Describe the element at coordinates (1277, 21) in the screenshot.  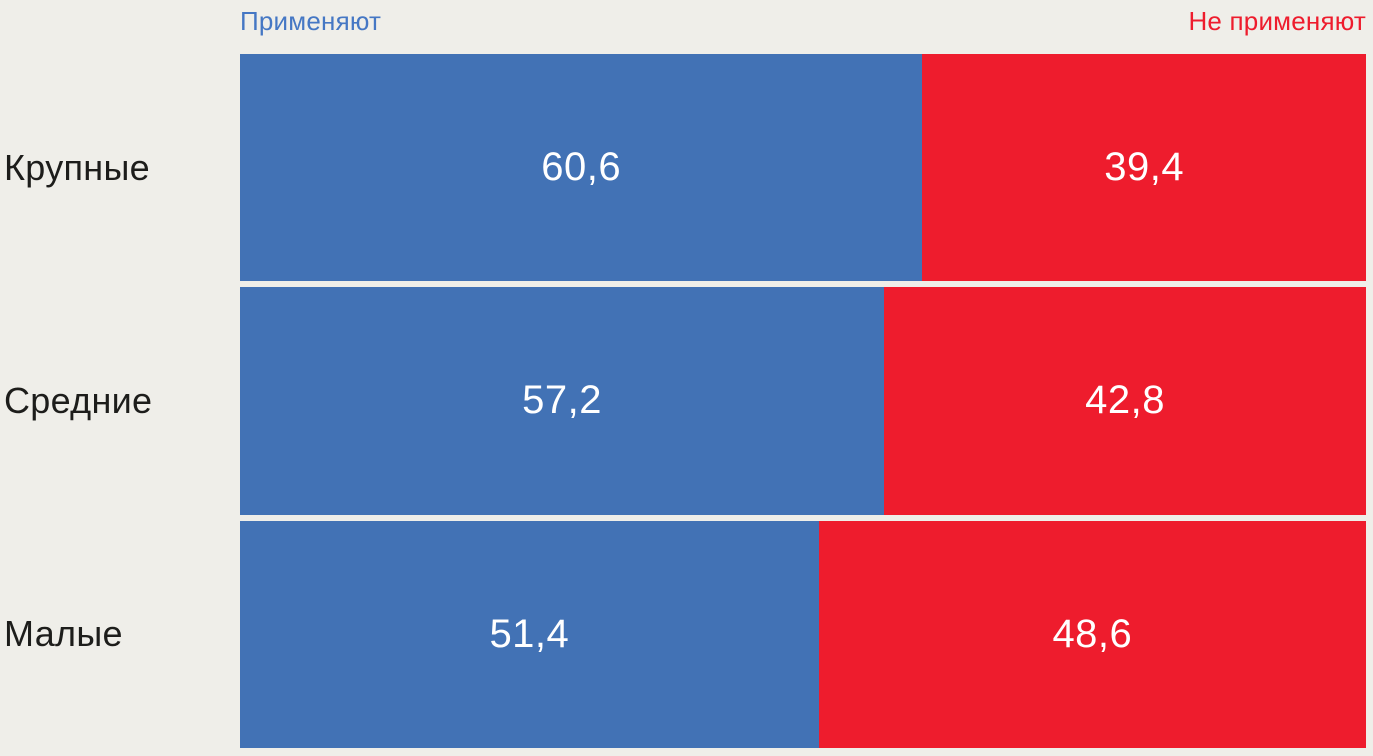
I see `legend-label-not-apply: Не применяют` at that location.